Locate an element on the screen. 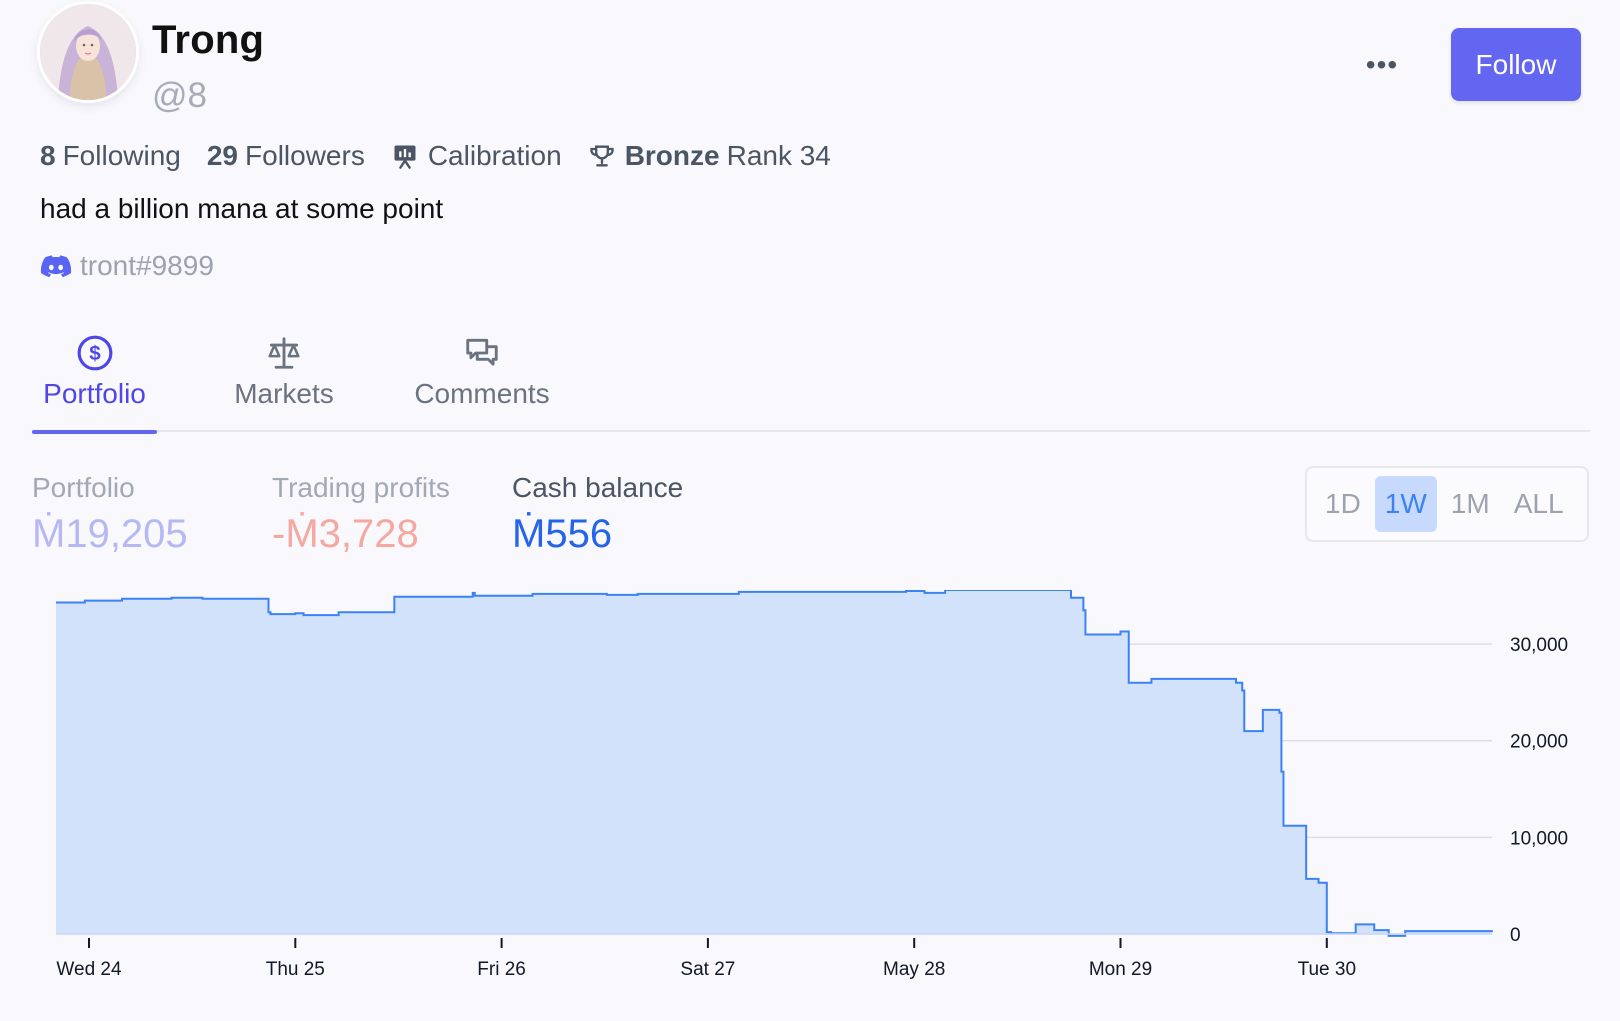 The width and height of the screenshot is (1620, 1021). discord-icon is located at coordinates (56, 266).